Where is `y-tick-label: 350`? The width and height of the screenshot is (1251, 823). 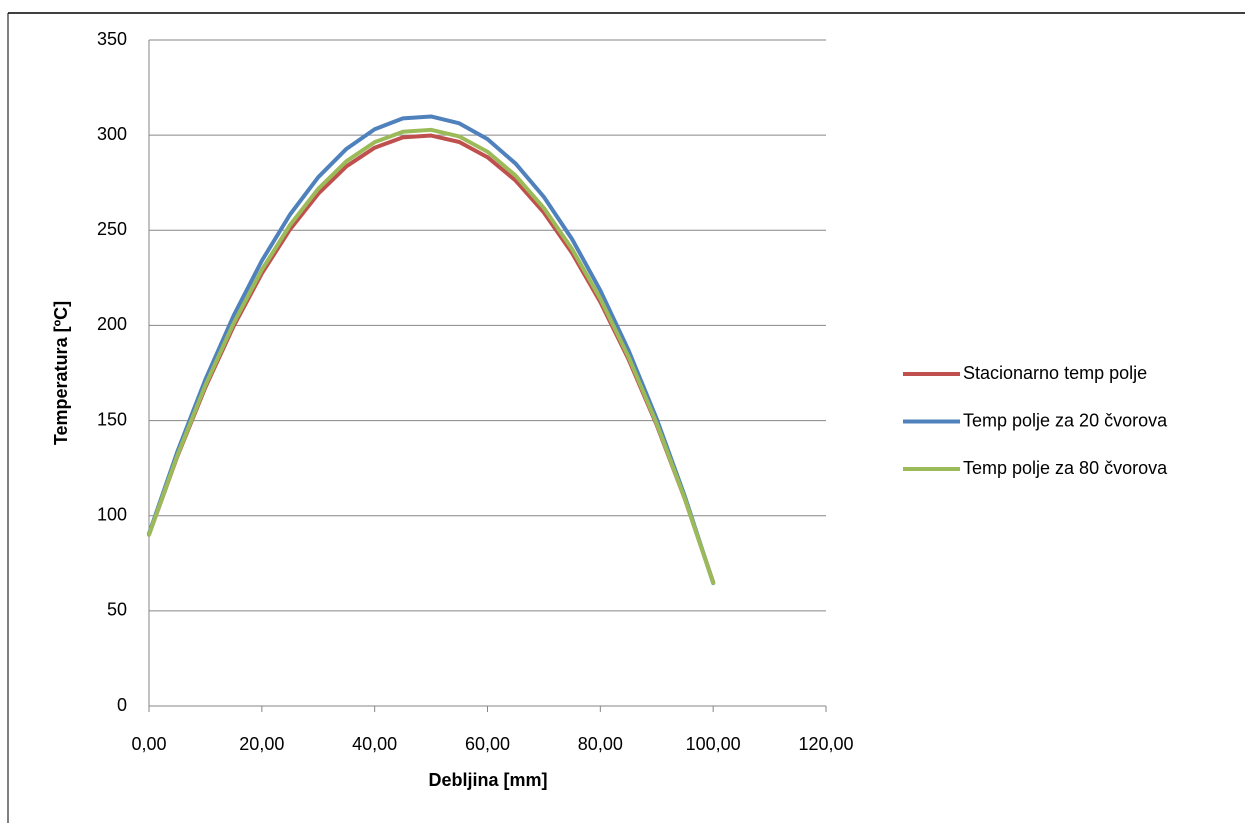
y-tick-label: 350 is located at coordinates (112, 39).